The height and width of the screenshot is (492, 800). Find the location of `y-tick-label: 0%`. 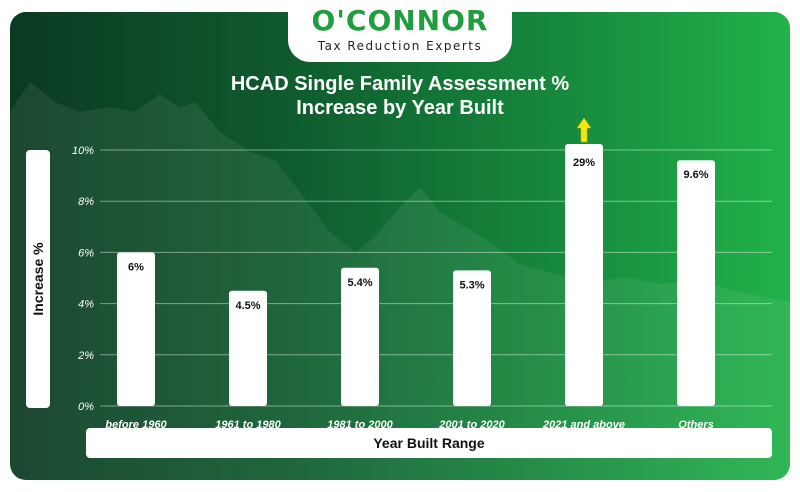

y-tick-label: 0% is located at coordinates (86, 407).